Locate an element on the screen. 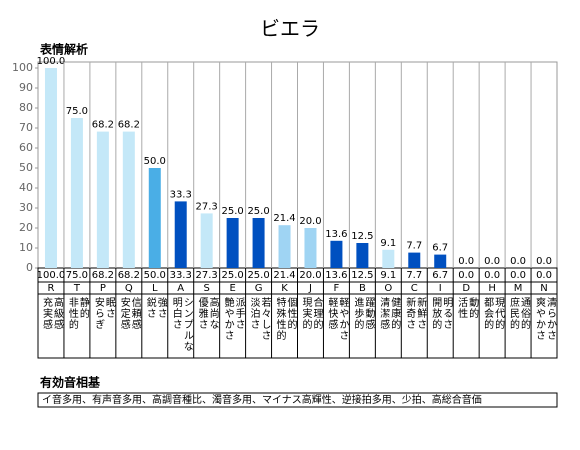 The image size is (580, 450). chart-title: ビエラ is located at coordinates (290, 29).